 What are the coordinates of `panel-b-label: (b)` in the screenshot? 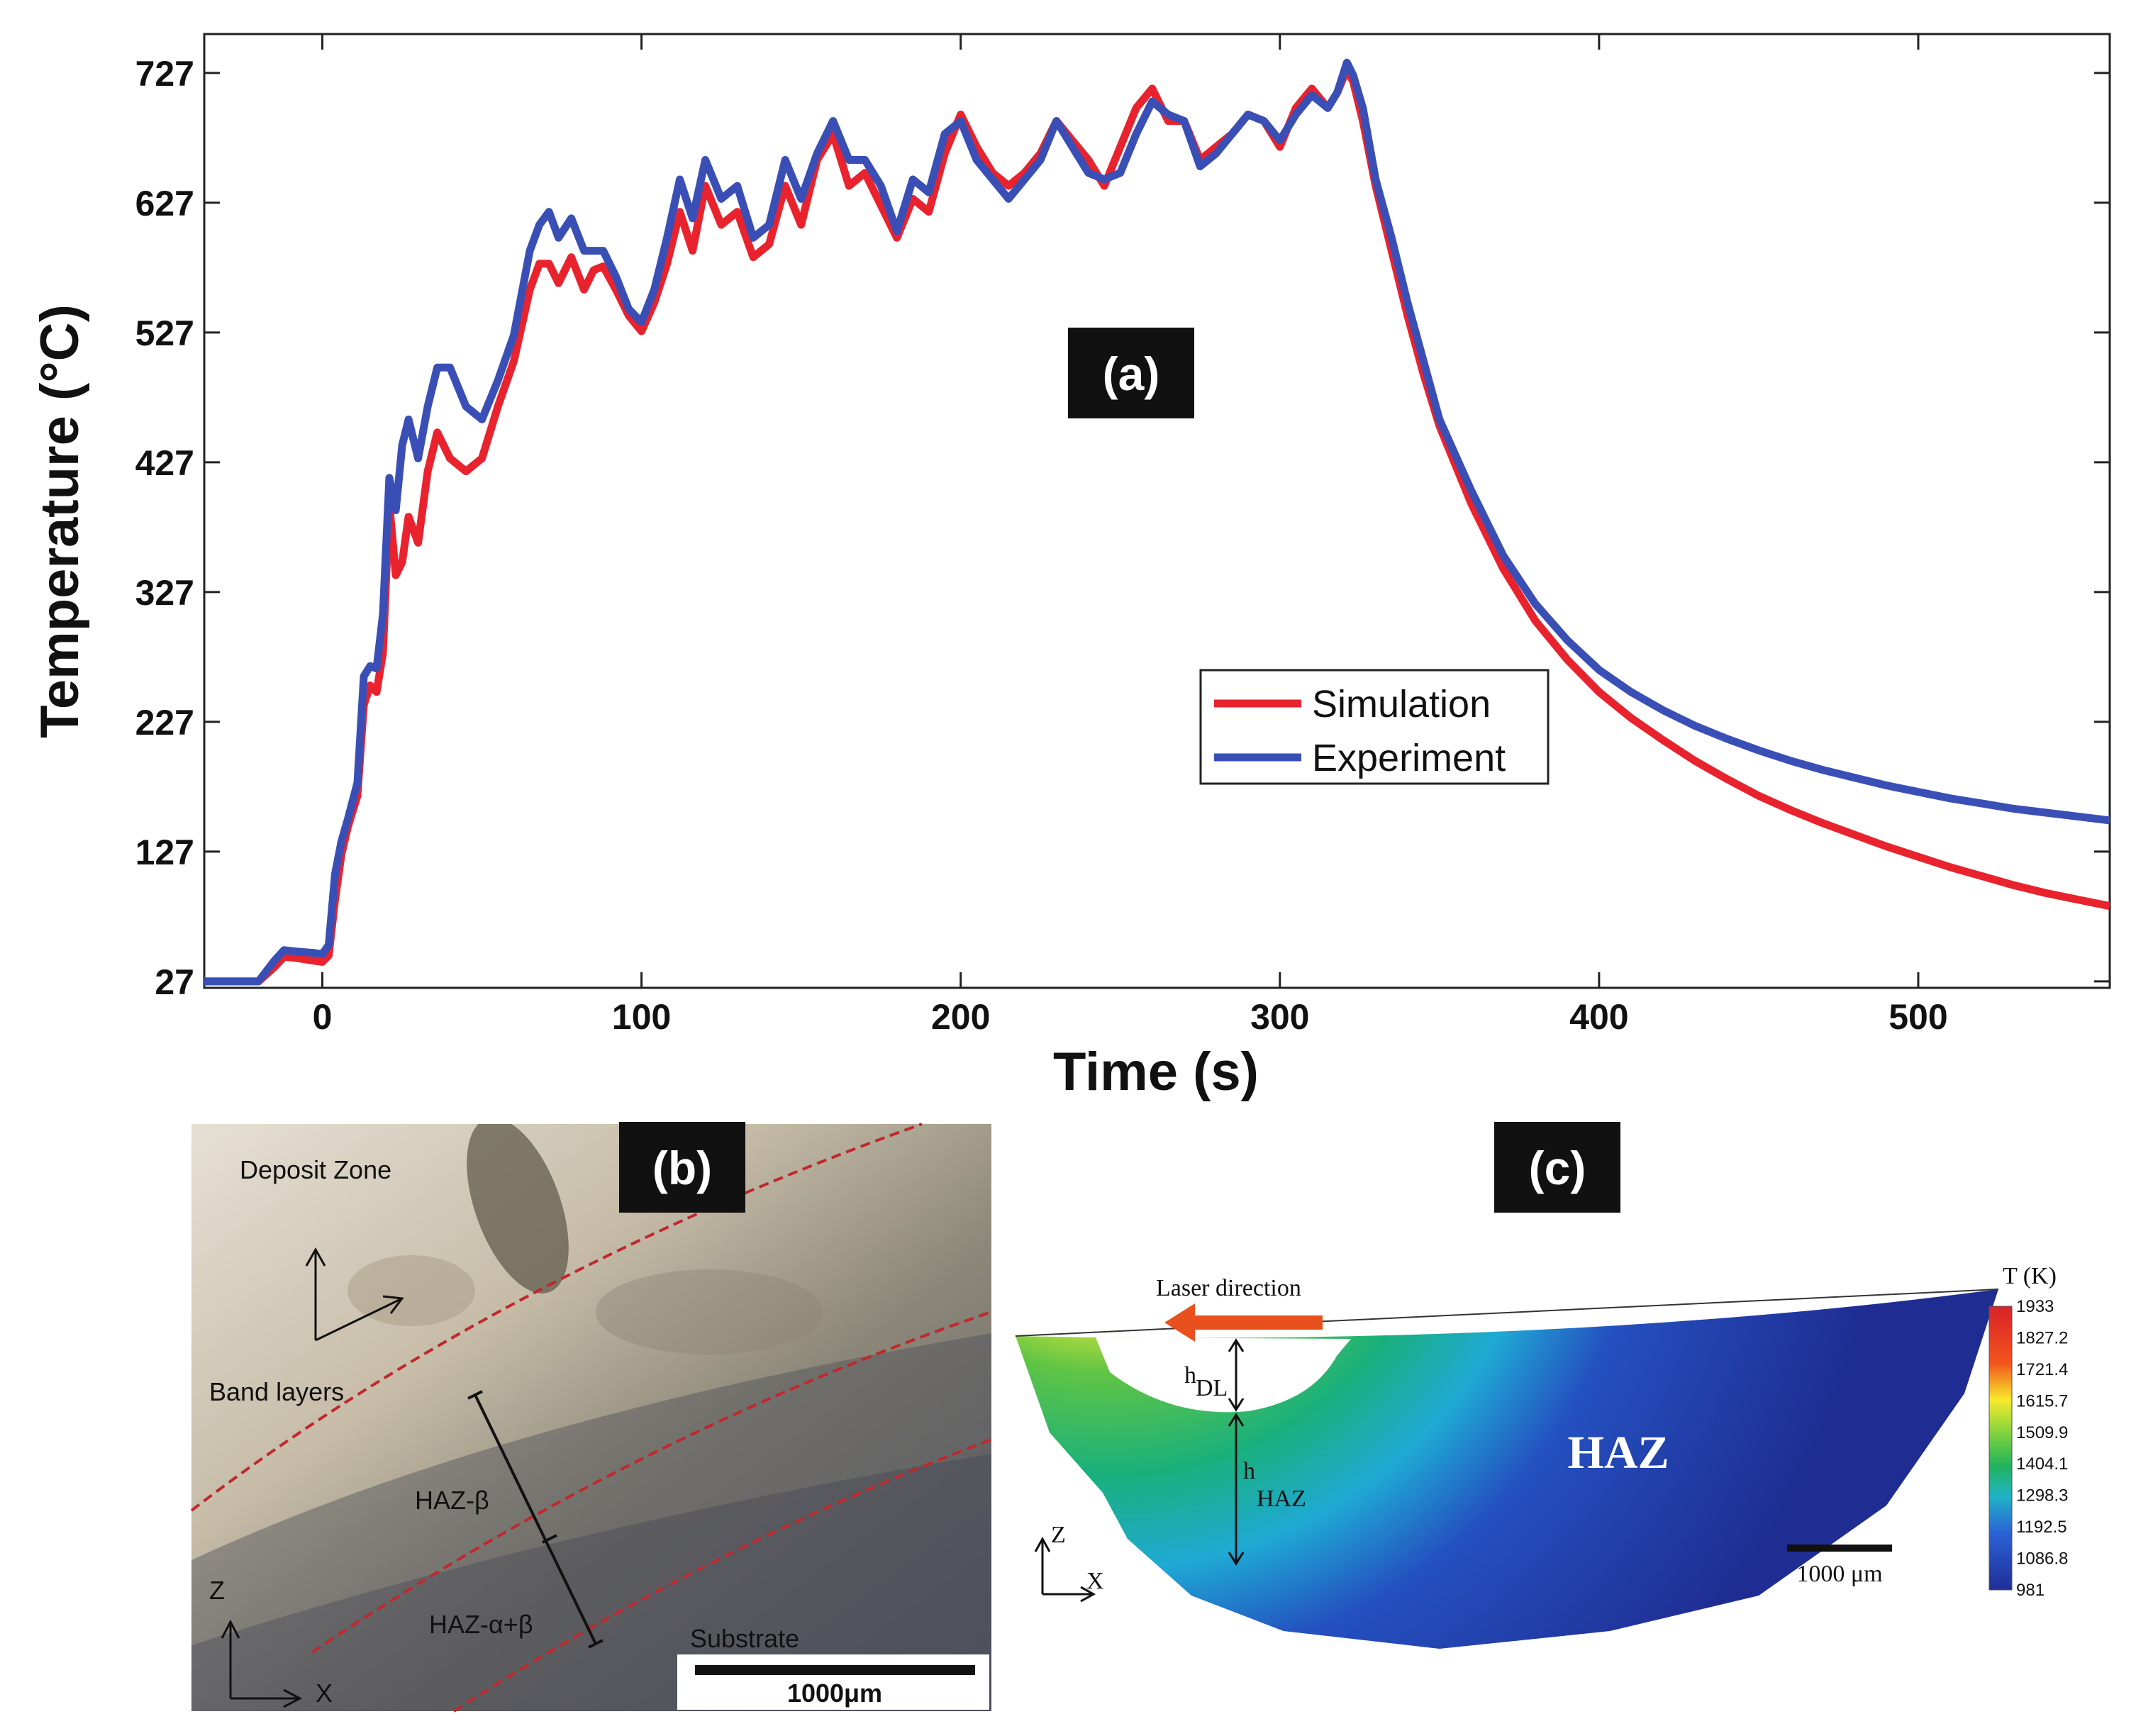 It's located at (682, 1168).